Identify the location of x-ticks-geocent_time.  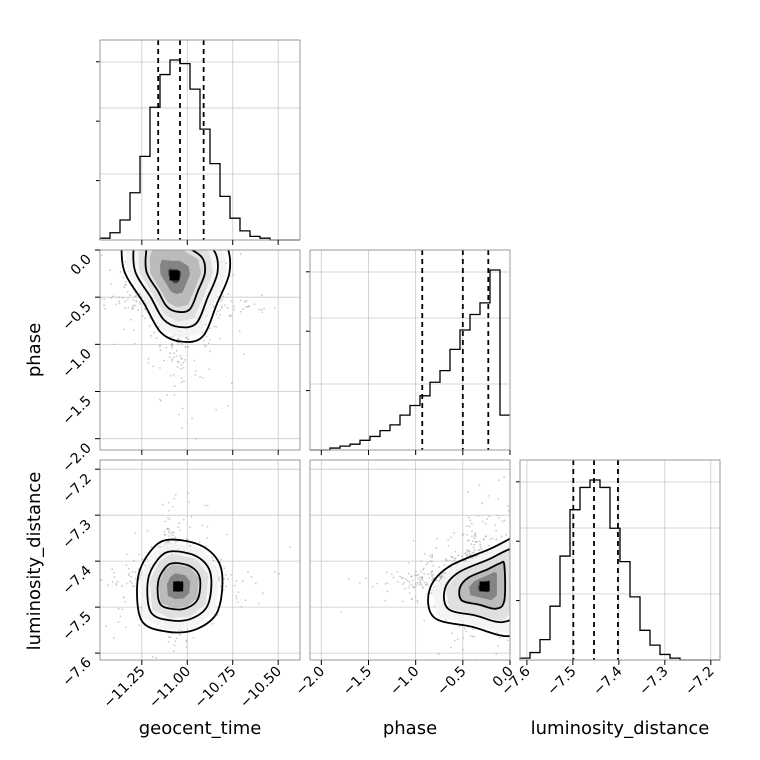
(210, 452).